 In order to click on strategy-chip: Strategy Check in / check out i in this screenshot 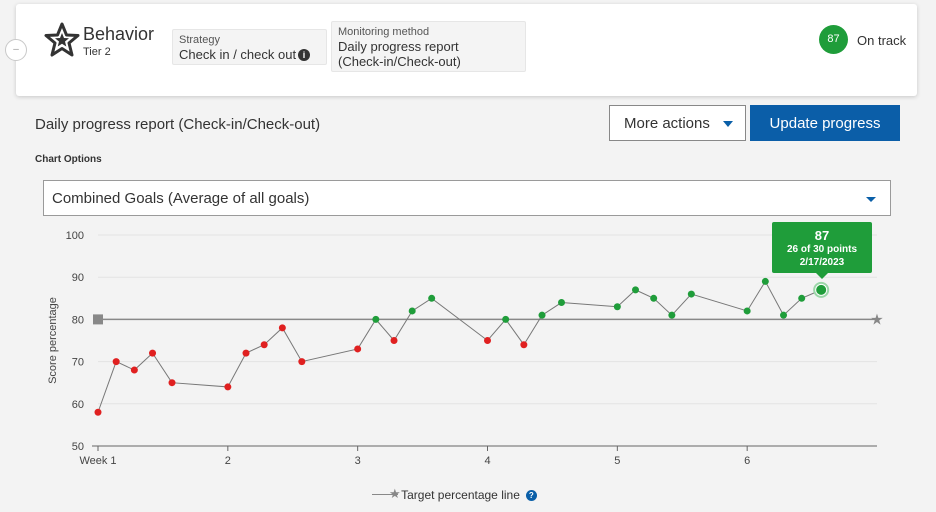, I will do `click(249, 47)`.